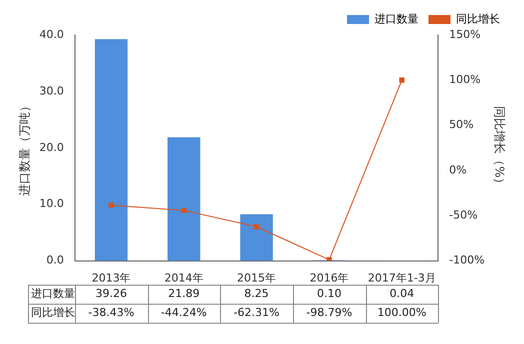 Image resolution: width=524 pixels, height=344 pixels. I want to click on data-label: -44.24%, so click(183, 313).